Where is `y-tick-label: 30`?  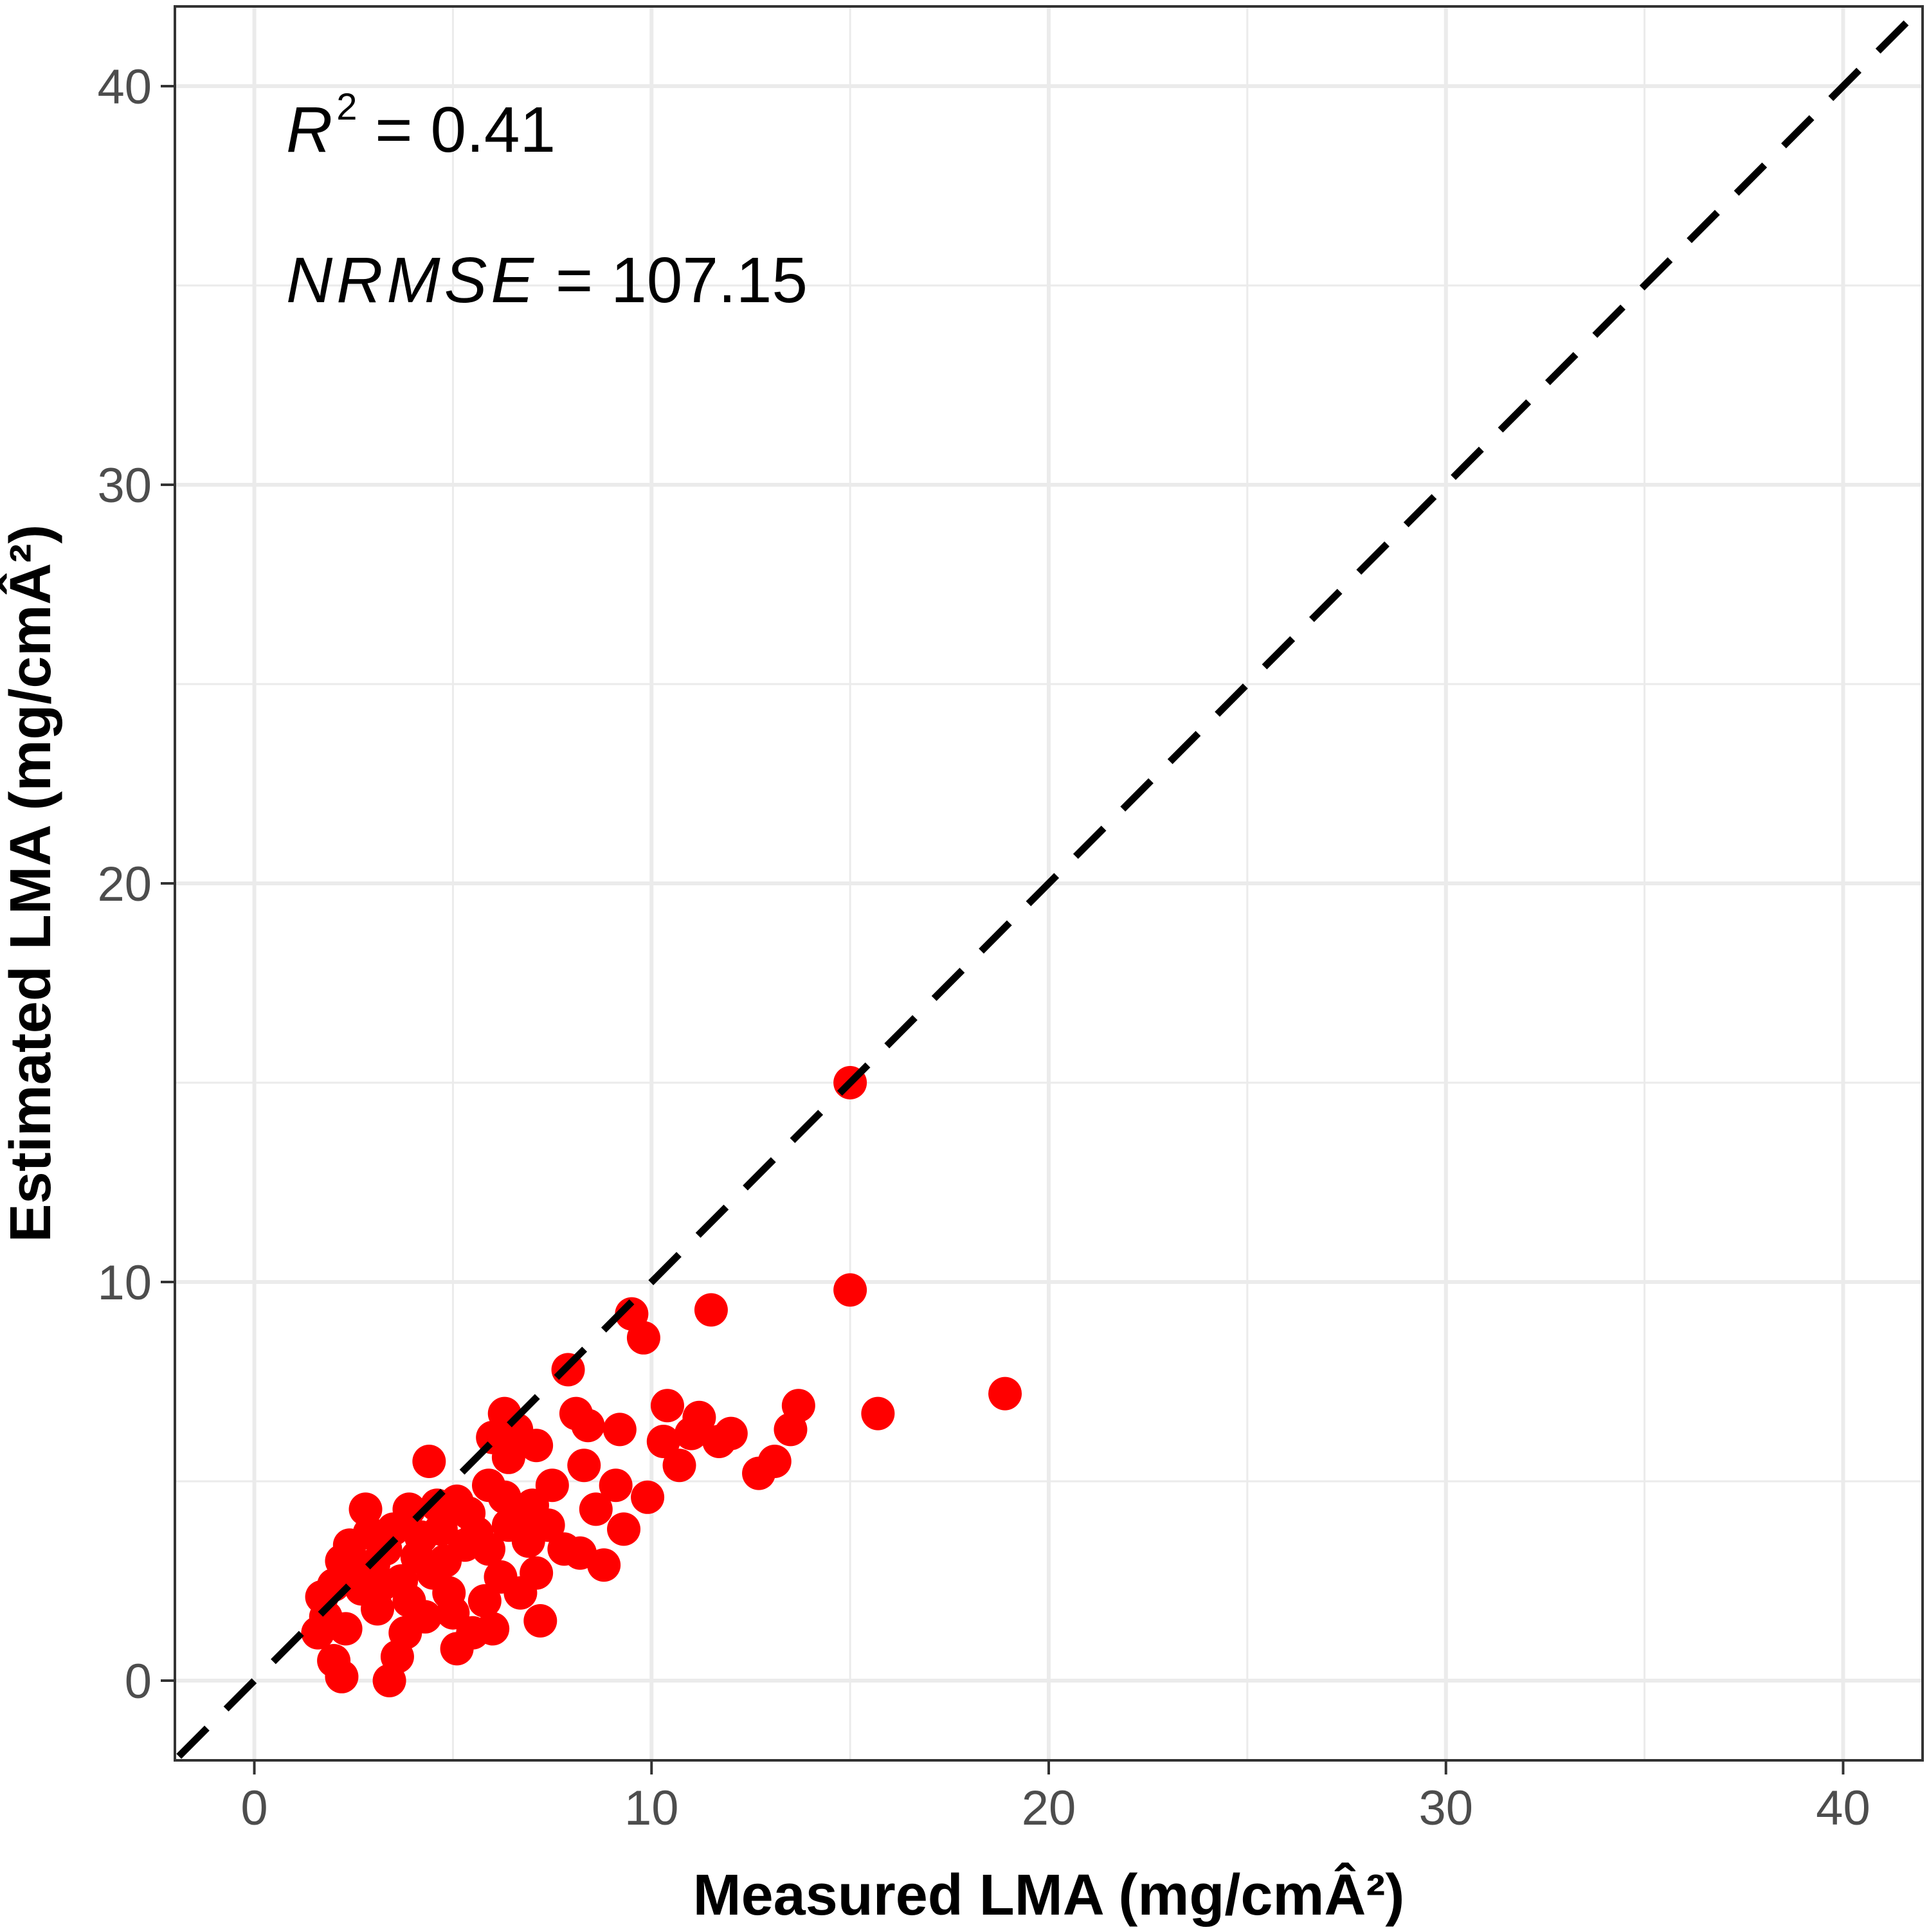 y-tick-label: 30 is located at coordinates (125, 485).